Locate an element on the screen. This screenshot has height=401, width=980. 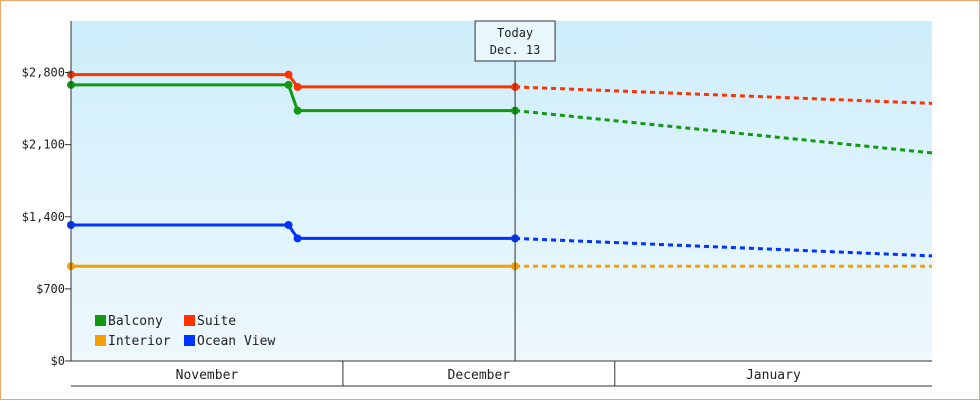
y-tick-label: $2,800 is located at coordinates (43, 73).